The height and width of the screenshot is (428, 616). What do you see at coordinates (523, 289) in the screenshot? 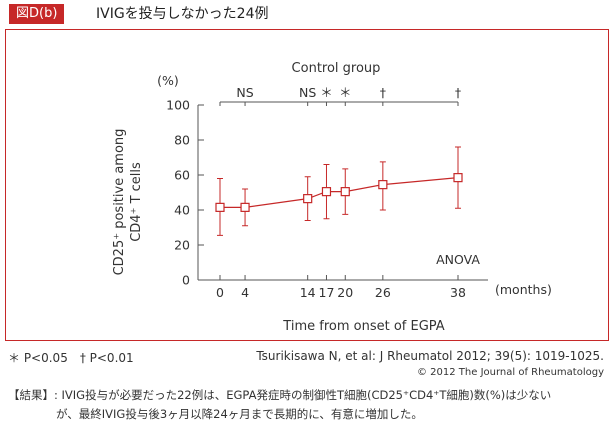
I see `x-unit-label: (months)` at bounding box center [523, 289].